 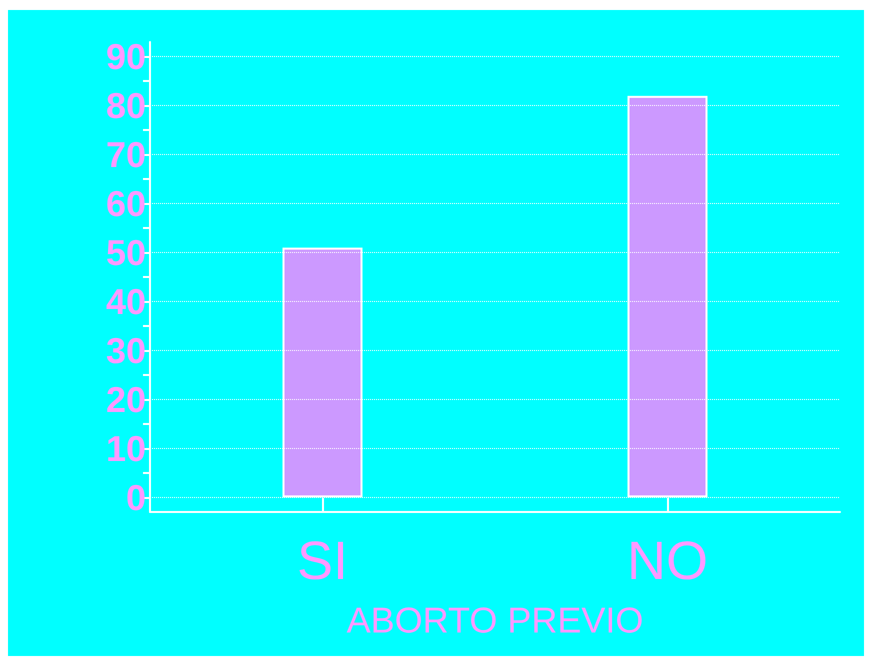 What do you see at coordinates (495, 620) in the screenshot?
I see `x-axis-title: ABORTO PREVIO` at bounding box center [495, 620].